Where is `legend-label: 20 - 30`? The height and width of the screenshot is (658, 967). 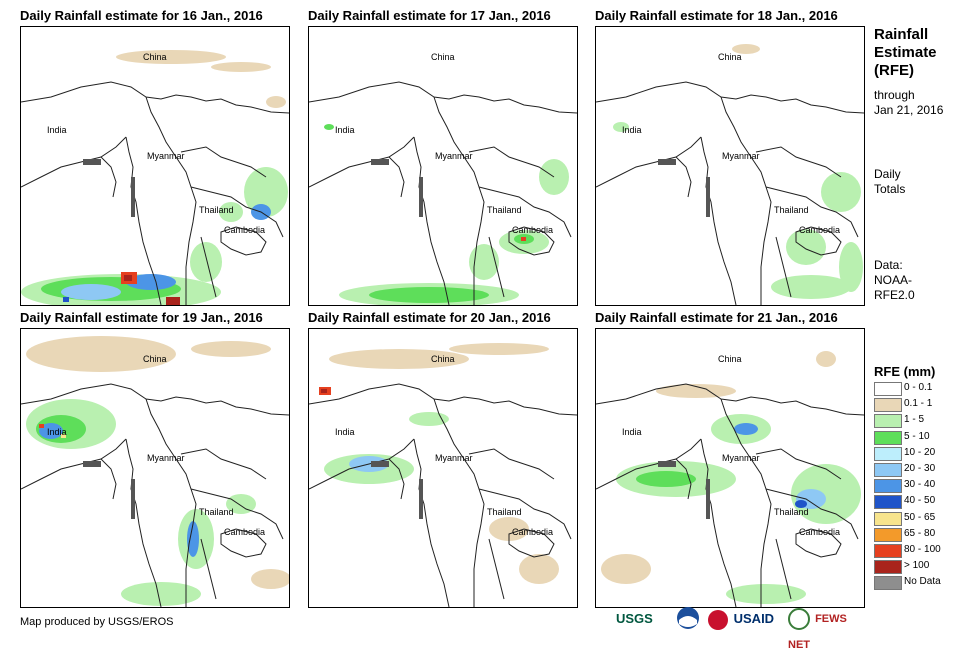 legend-label: 20 - 30 is located at coordinates (920, 468).